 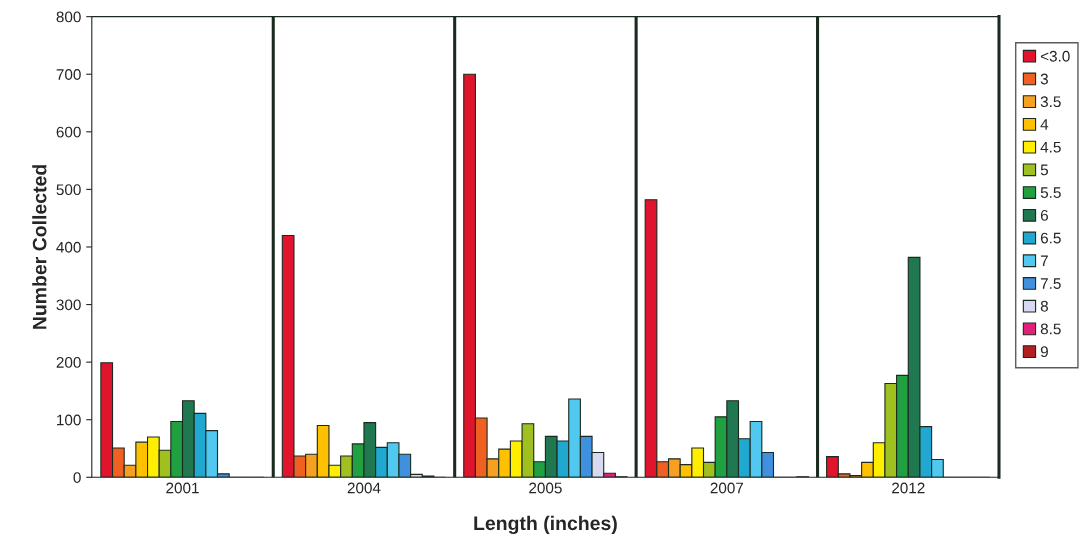 I want to click on x-tick-label: 2012, so click(x=908, y=488).